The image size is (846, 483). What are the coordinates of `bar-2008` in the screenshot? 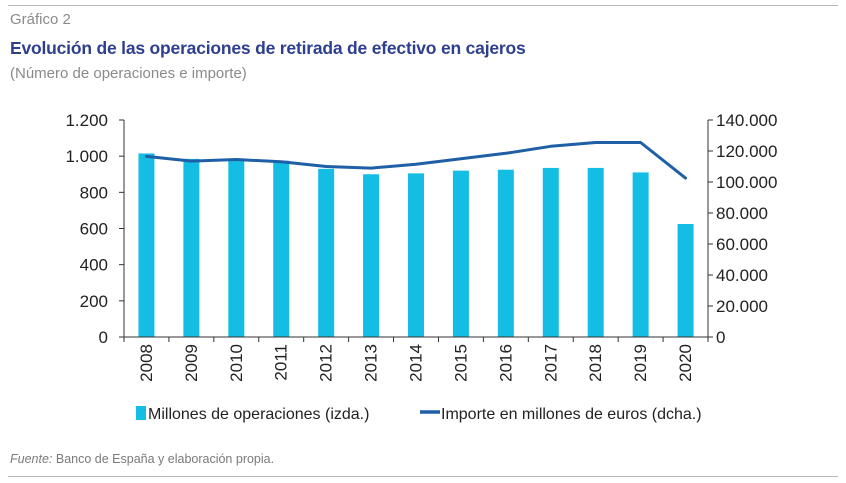 It's located at (146, 245).